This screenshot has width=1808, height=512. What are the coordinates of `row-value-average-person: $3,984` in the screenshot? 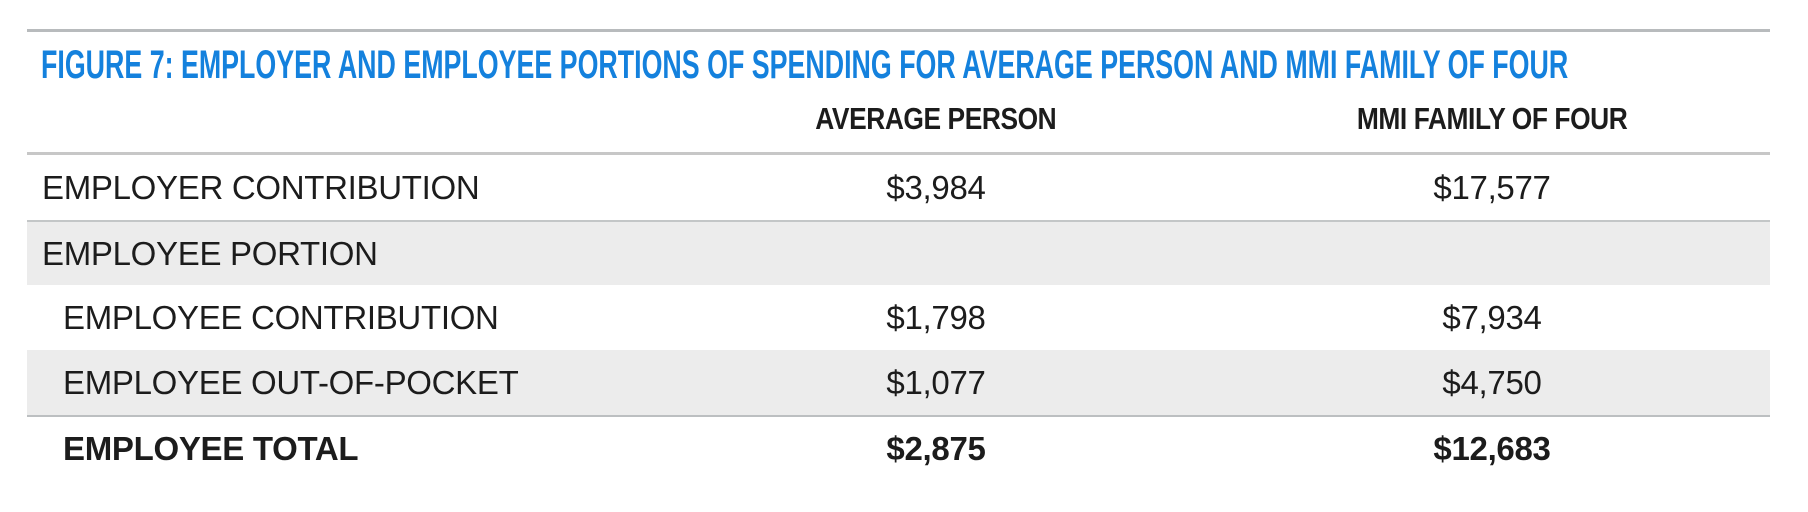 It's located at (936, 187).